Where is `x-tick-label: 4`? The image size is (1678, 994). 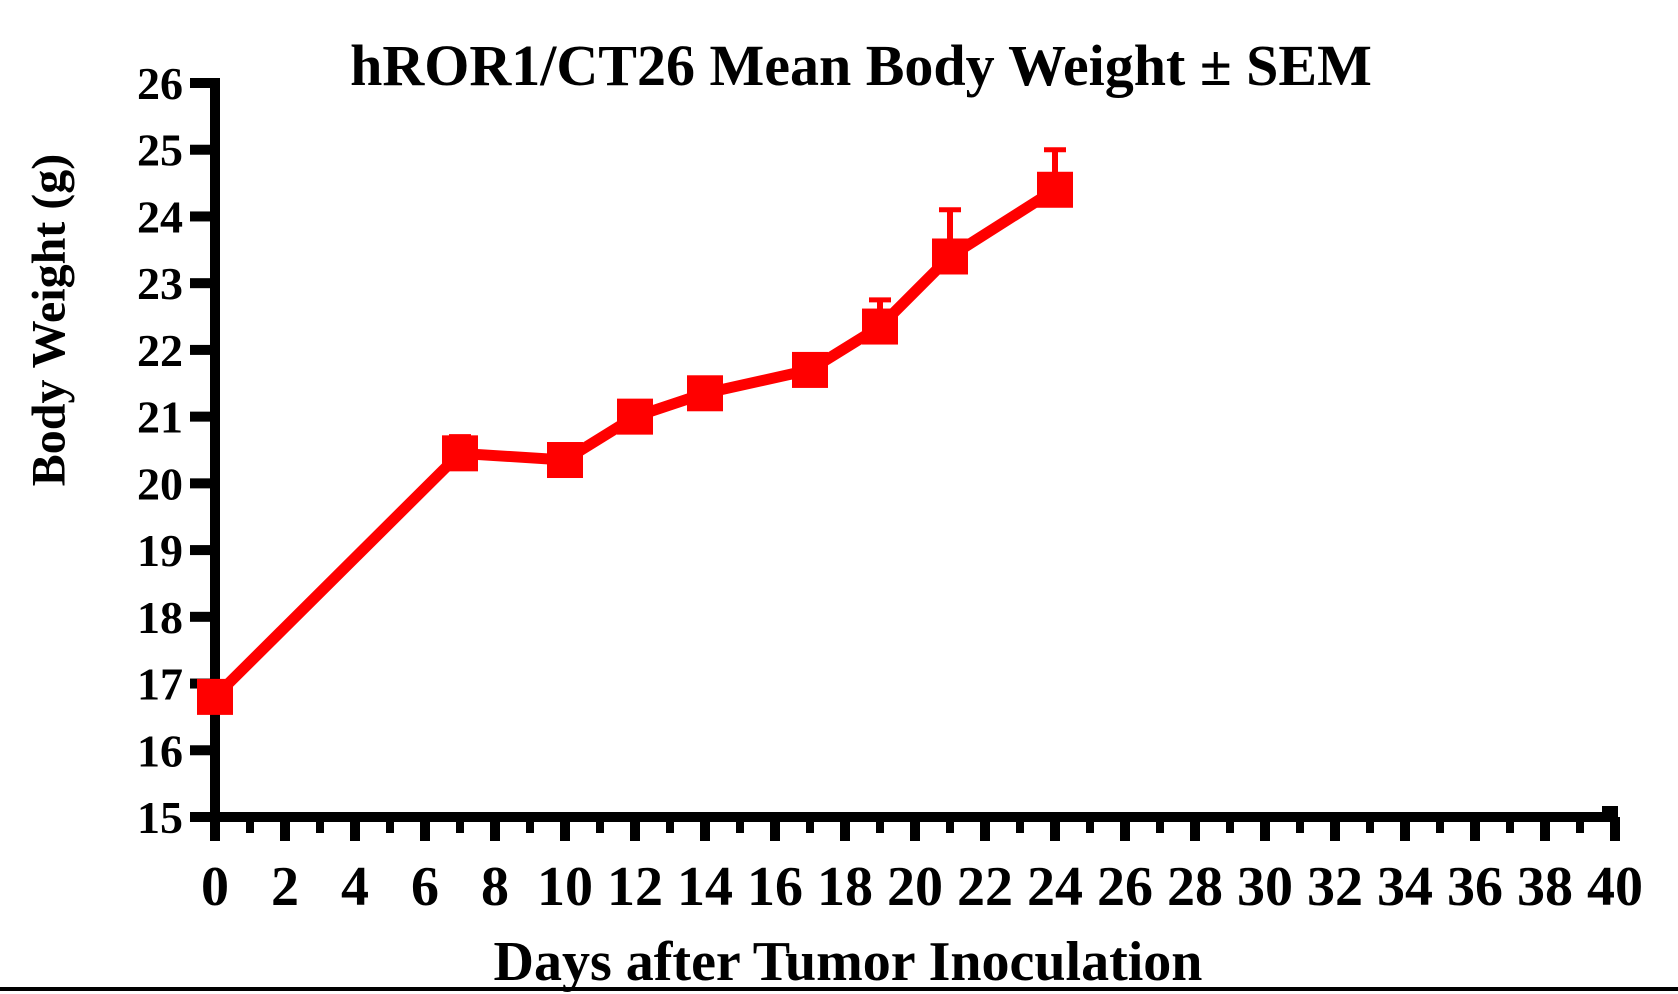
x-tick-label: 4 is located at coordinates (355, 887).